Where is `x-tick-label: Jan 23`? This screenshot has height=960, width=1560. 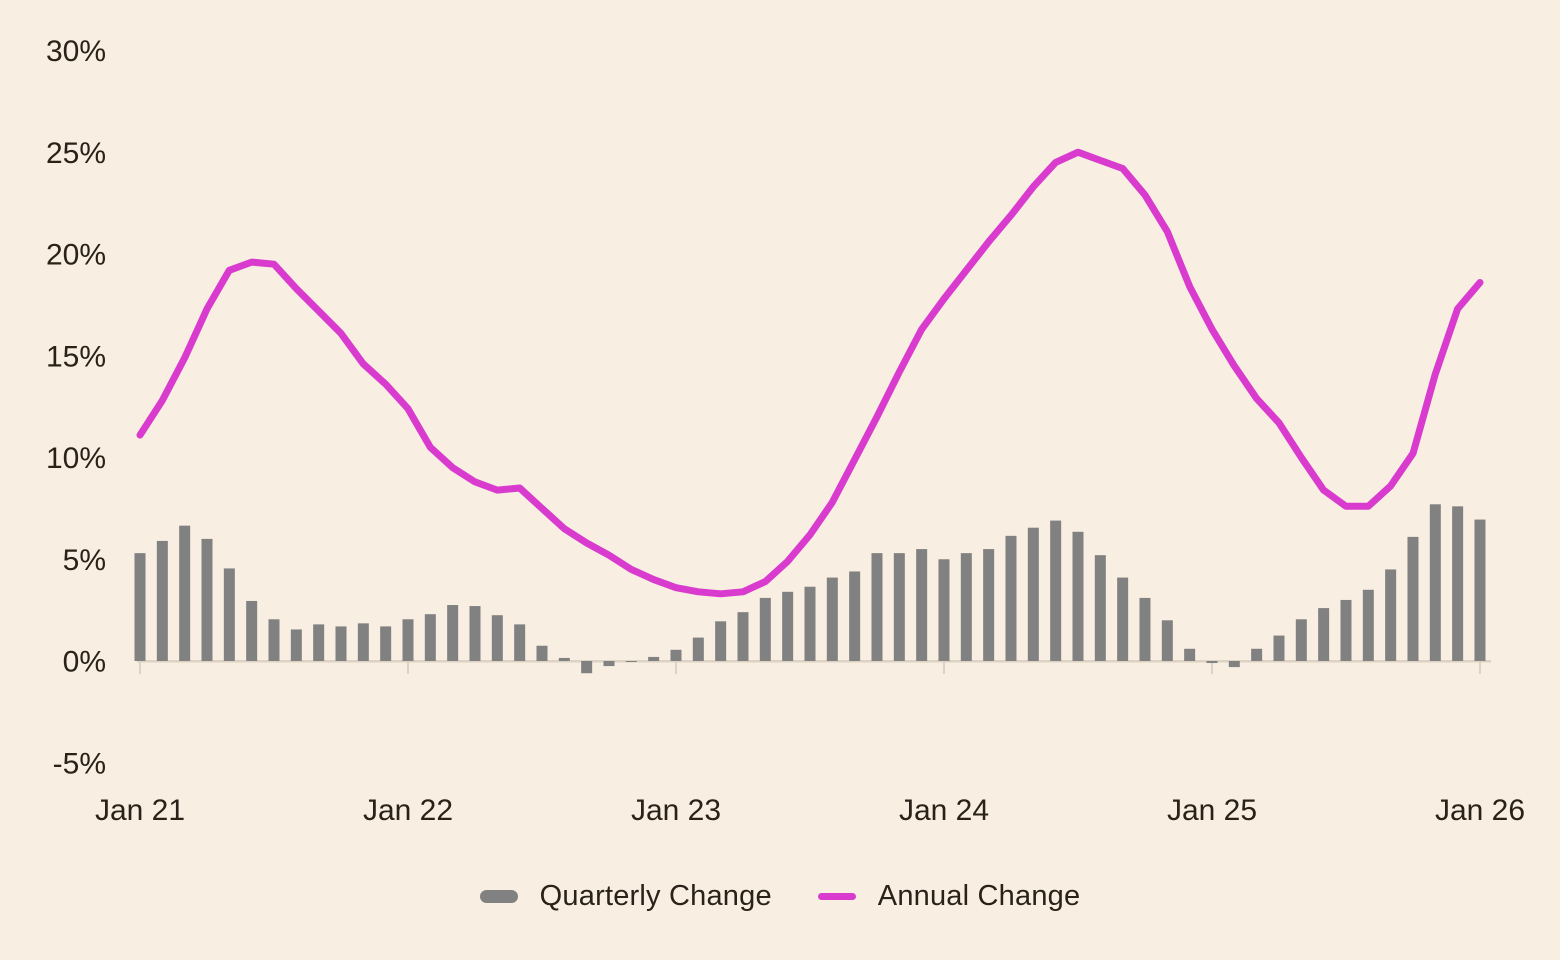 x-tick-label: Jan 23 is located at coordinates (676, 810).